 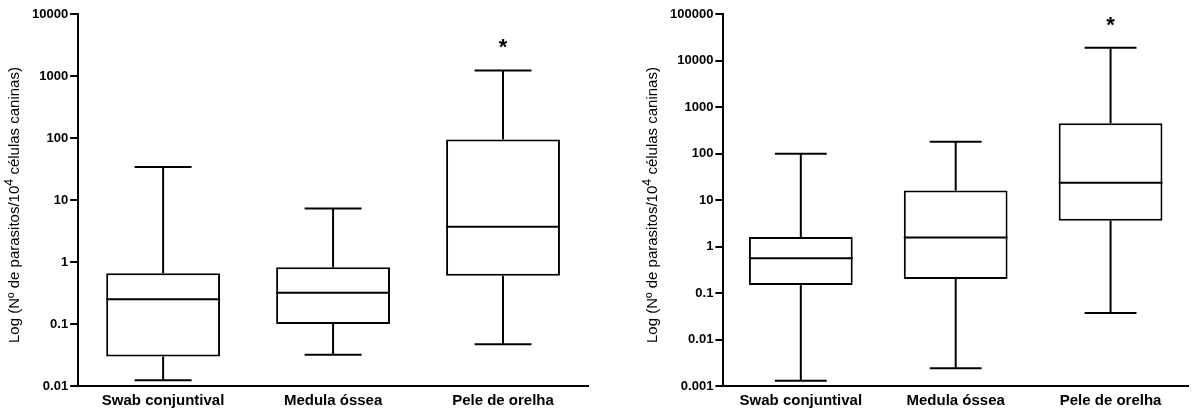 What do you see at coordinates (691, 13) in the screenshot?
I see `y-tick-label: 100000` at bounding box center [691, 13].